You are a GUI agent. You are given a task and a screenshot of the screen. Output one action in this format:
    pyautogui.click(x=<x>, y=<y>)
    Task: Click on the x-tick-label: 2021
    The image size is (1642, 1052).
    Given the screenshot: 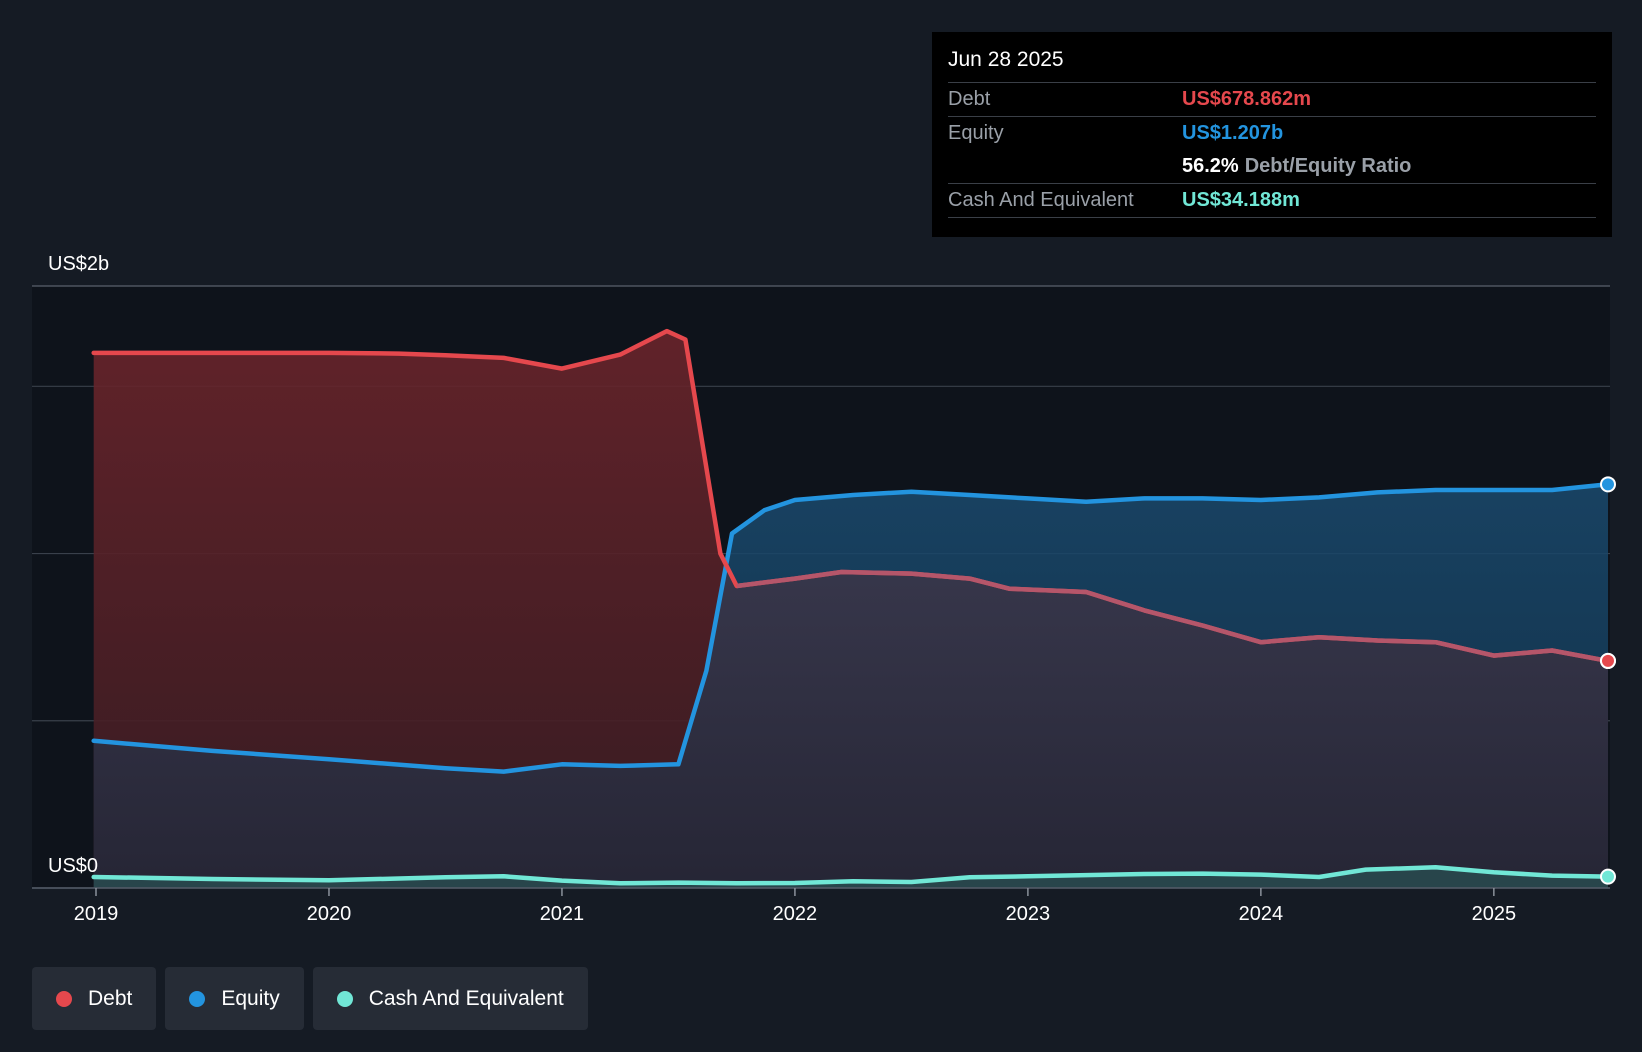 What is the action you would take?
    pyautogui.click(x=562, y=914)
    